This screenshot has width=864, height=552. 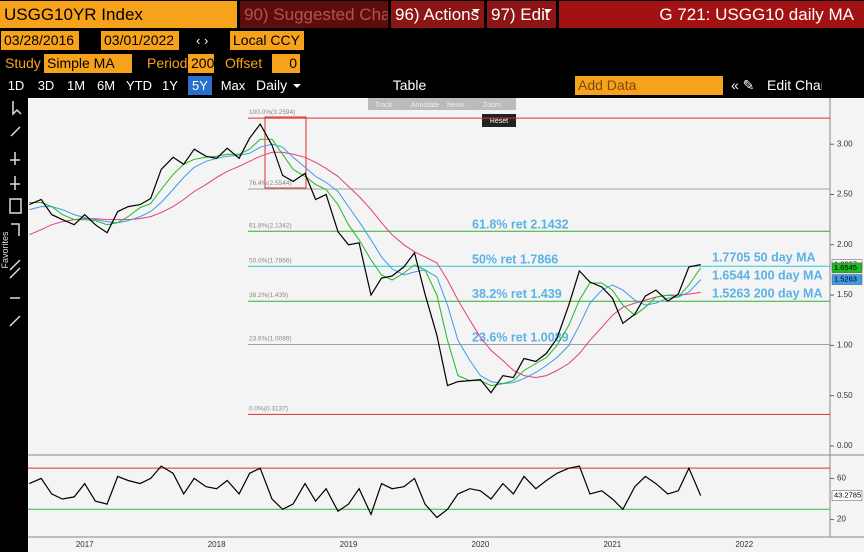 I want to click on reset-button, so click(x=499, y=120).